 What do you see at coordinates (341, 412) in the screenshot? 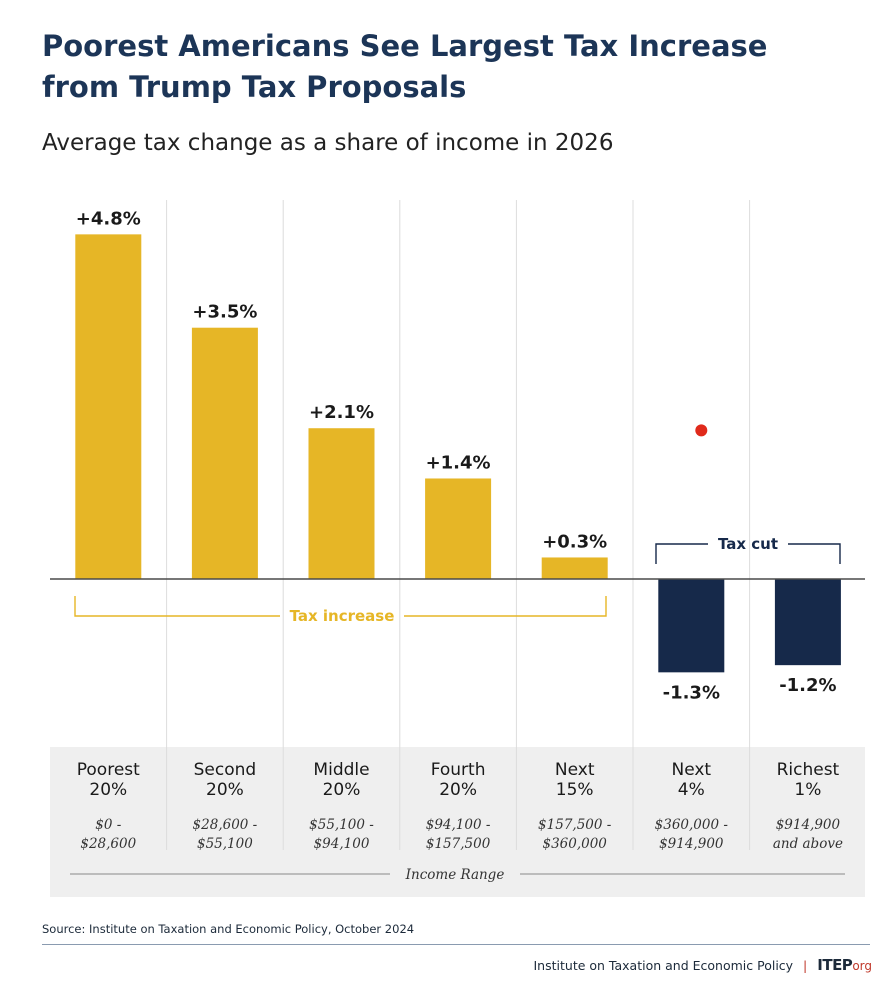
I see `bar-value-label: +2.1%` at bounding box center [341, 412].